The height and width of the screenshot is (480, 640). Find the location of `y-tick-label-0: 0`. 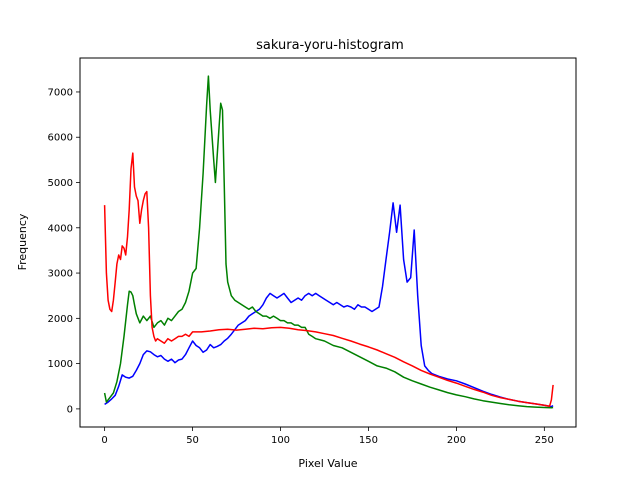

y-tick-label-0: 0 is located at coordinates (70, 409).